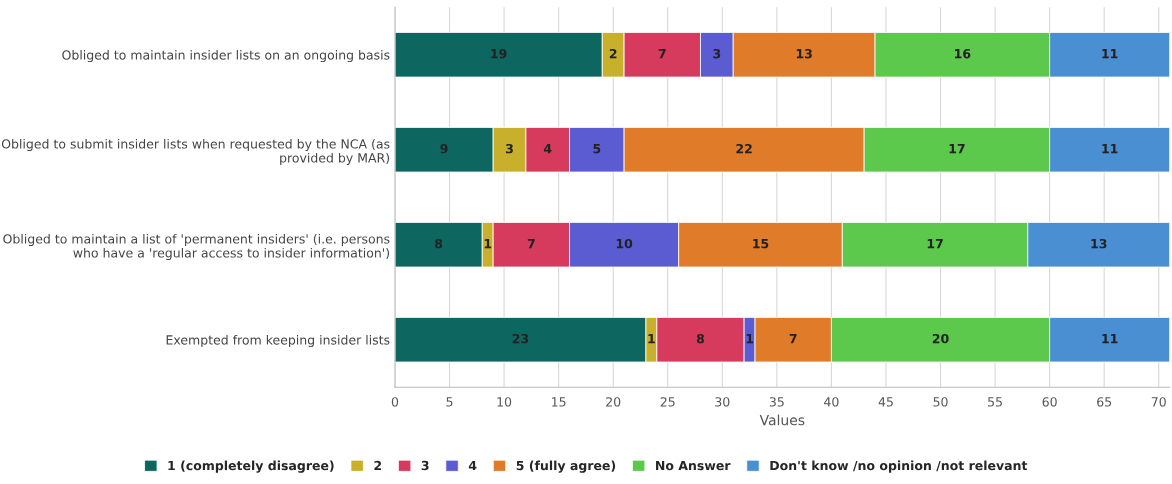 Image resolution: width=1172 pixels, height=484 pixels. Describe the element at coordinates (251, 466) in the screenshot. I see `legend-label: 1 (completely disagree)` at that location.